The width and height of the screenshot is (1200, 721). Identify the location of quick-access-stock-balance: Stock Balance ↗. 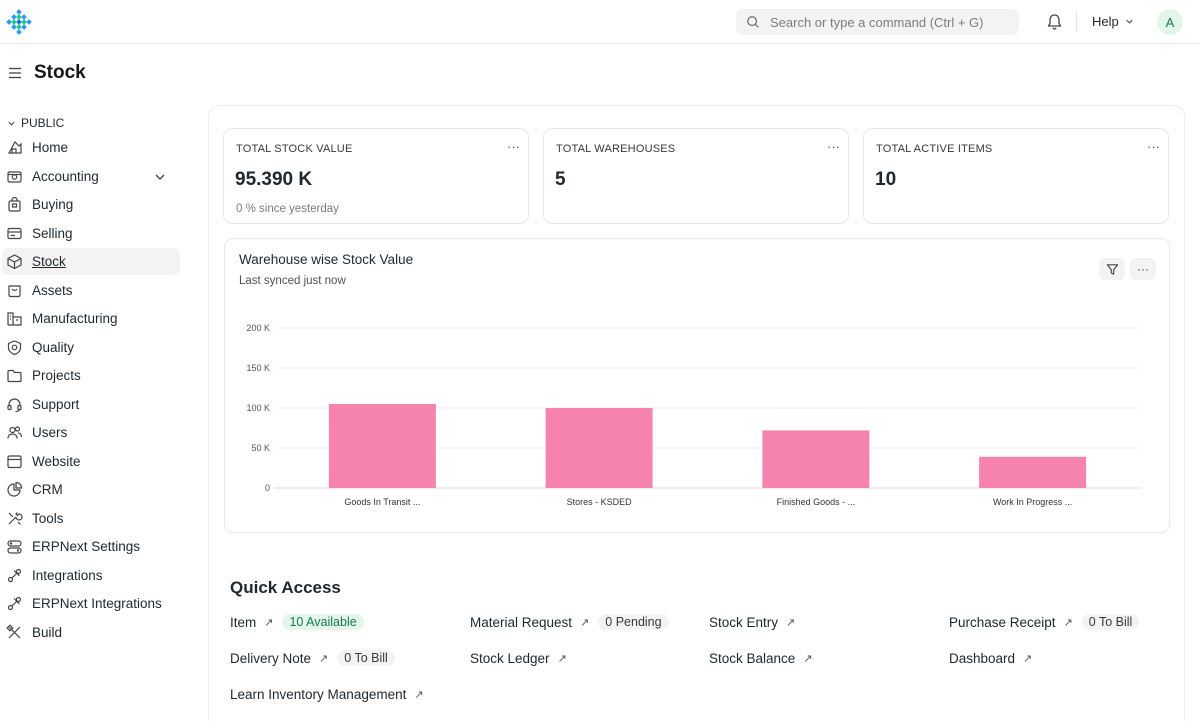
(761, 658).